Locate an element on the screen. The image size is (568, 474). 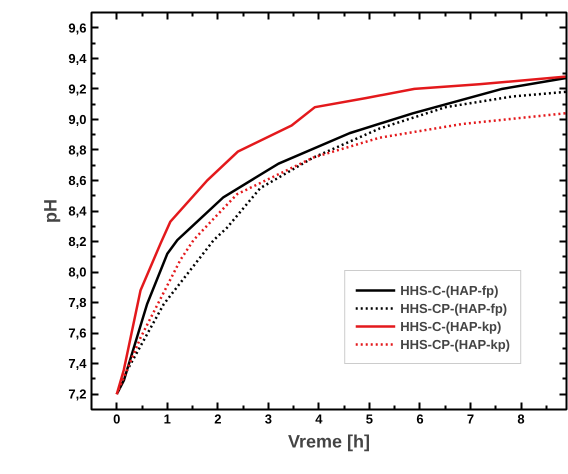
x-tick-label: 5 is located at coordinates (370, 419).